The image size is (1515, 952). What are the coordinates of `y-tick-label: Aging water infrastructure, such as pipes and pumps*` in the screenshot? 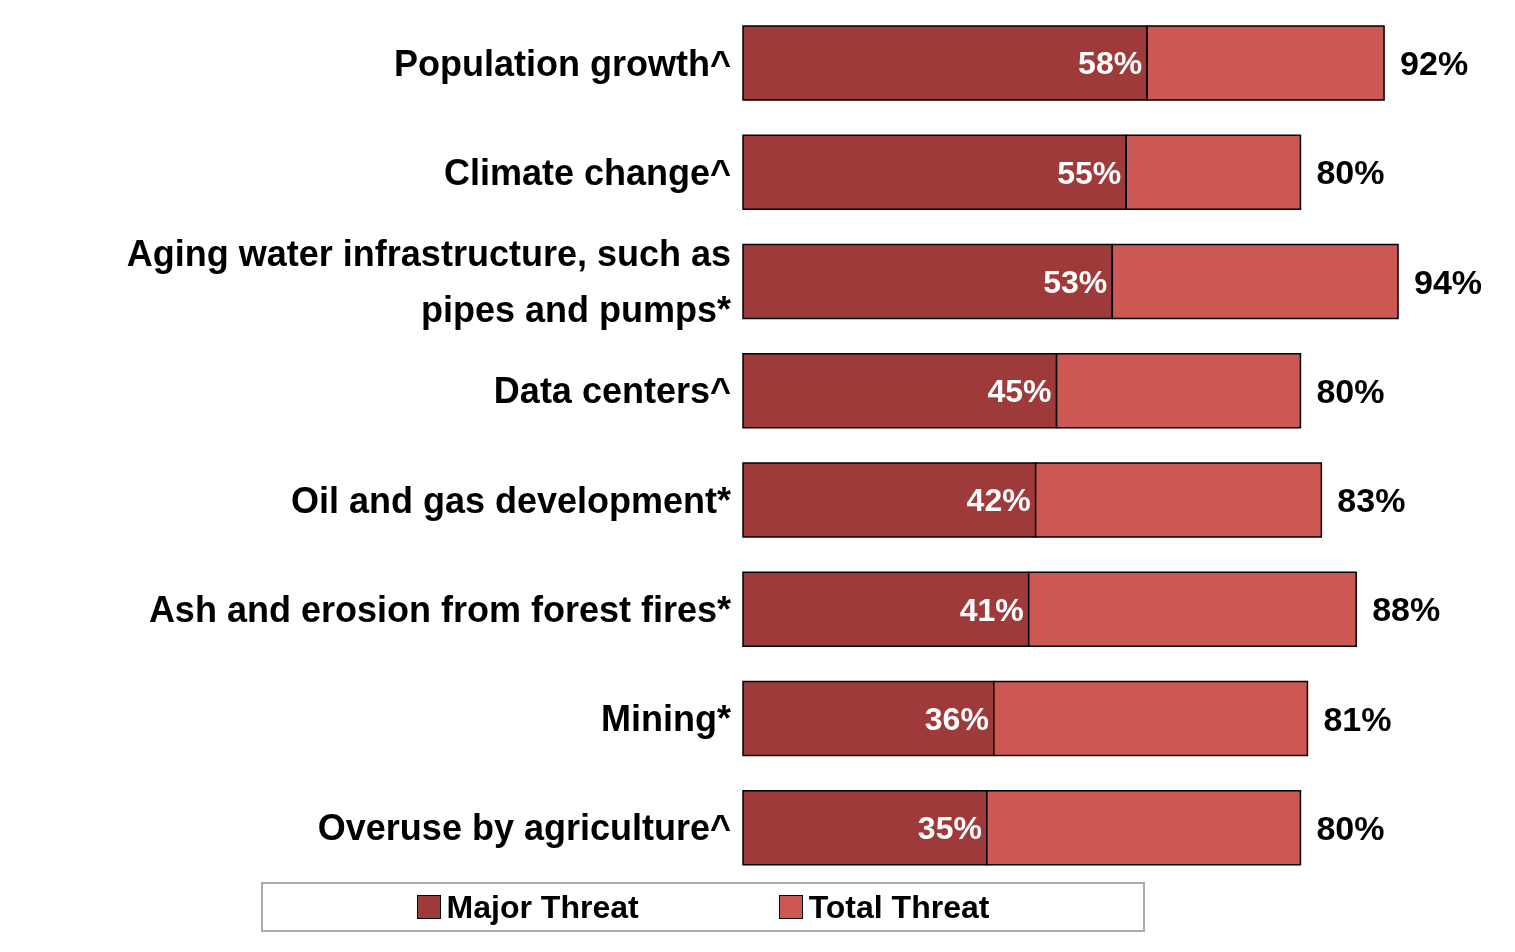 It's located at (428, 281).